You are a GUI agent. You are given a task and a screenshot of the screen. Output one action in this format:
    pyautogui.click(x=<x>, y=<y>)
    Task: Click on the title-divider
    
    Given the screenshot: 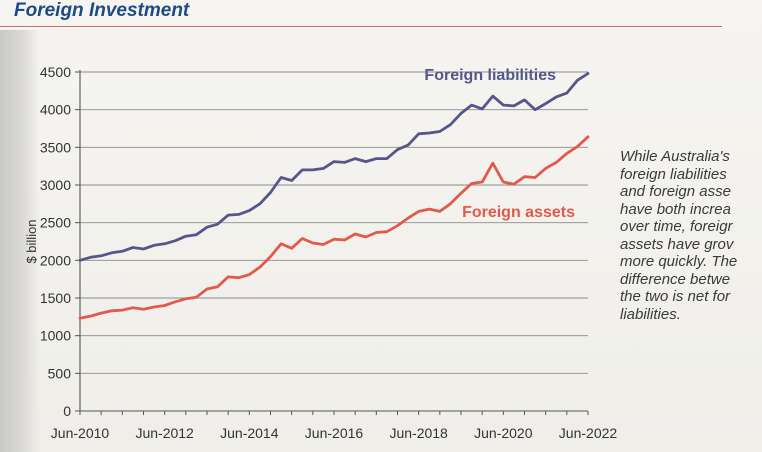 What is the action you would take?
    pyautogui.click(x=361, y=26)
    